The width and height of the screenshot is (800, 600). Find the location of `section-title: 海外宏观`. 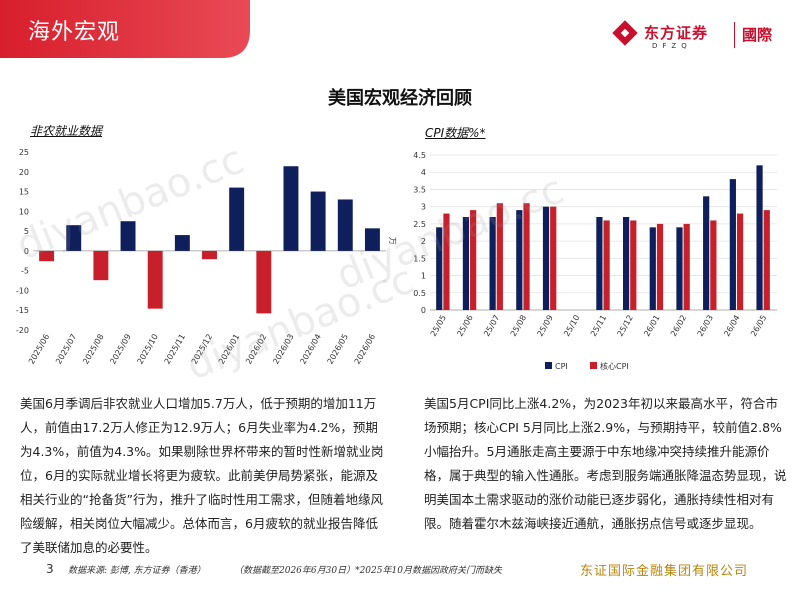

section-title: 海外宏观 is located at coordinates (74, 32).